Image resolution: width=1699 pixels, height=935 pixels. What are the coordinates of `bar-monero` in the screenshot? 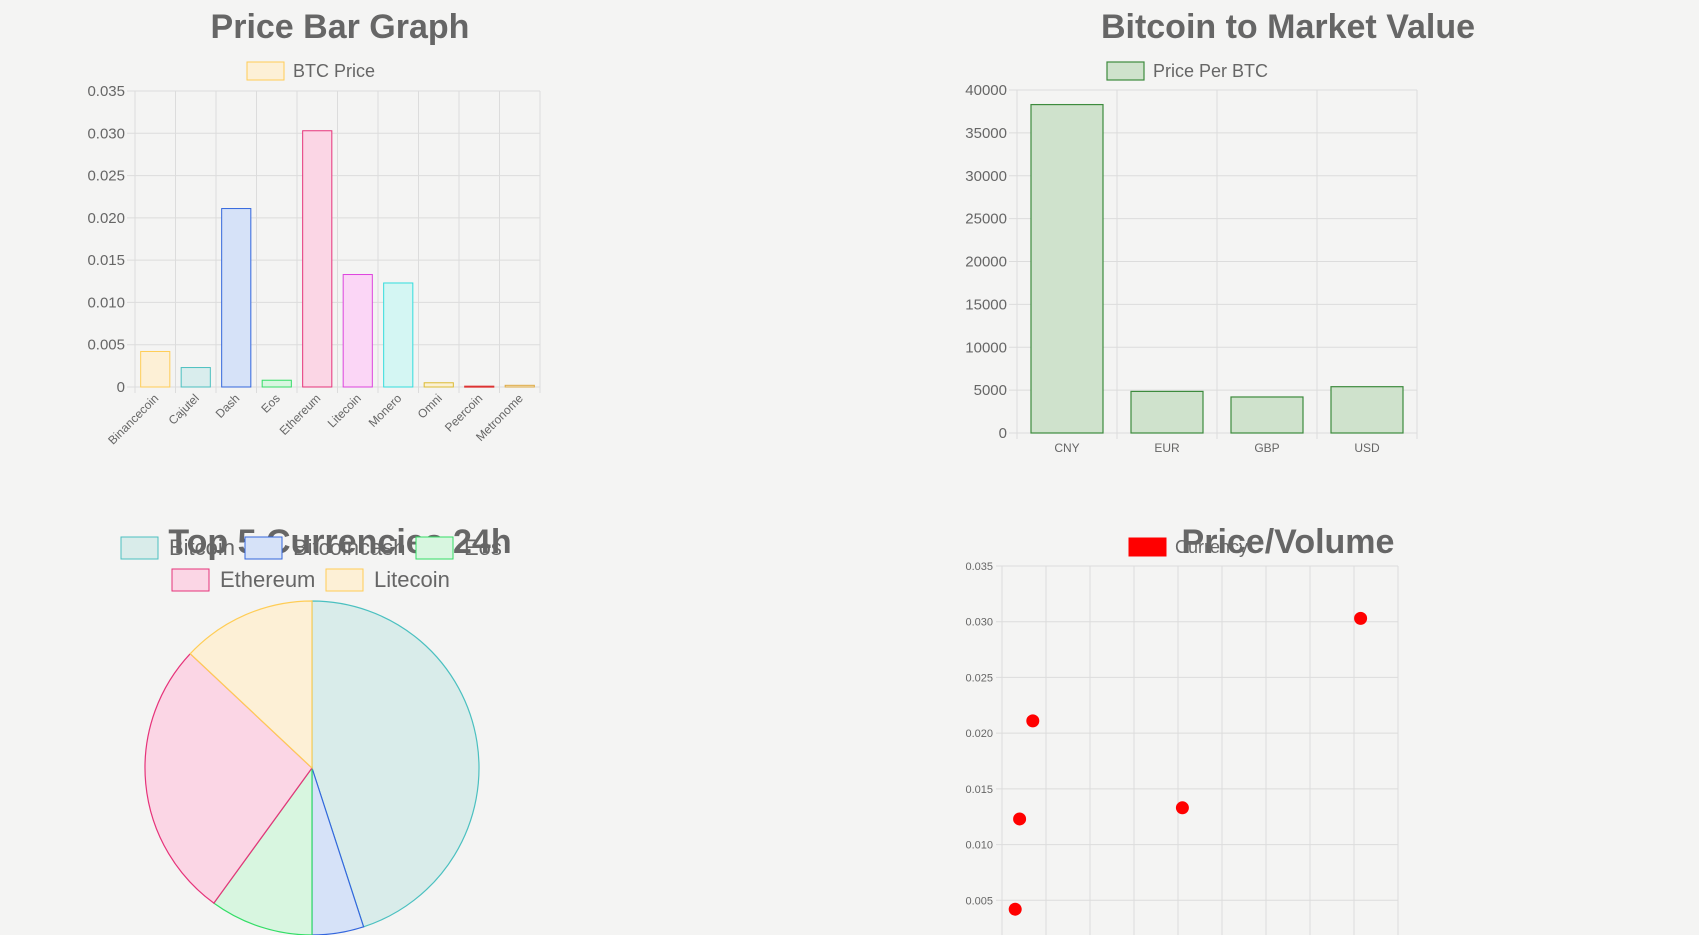 It's located at (398, 335).